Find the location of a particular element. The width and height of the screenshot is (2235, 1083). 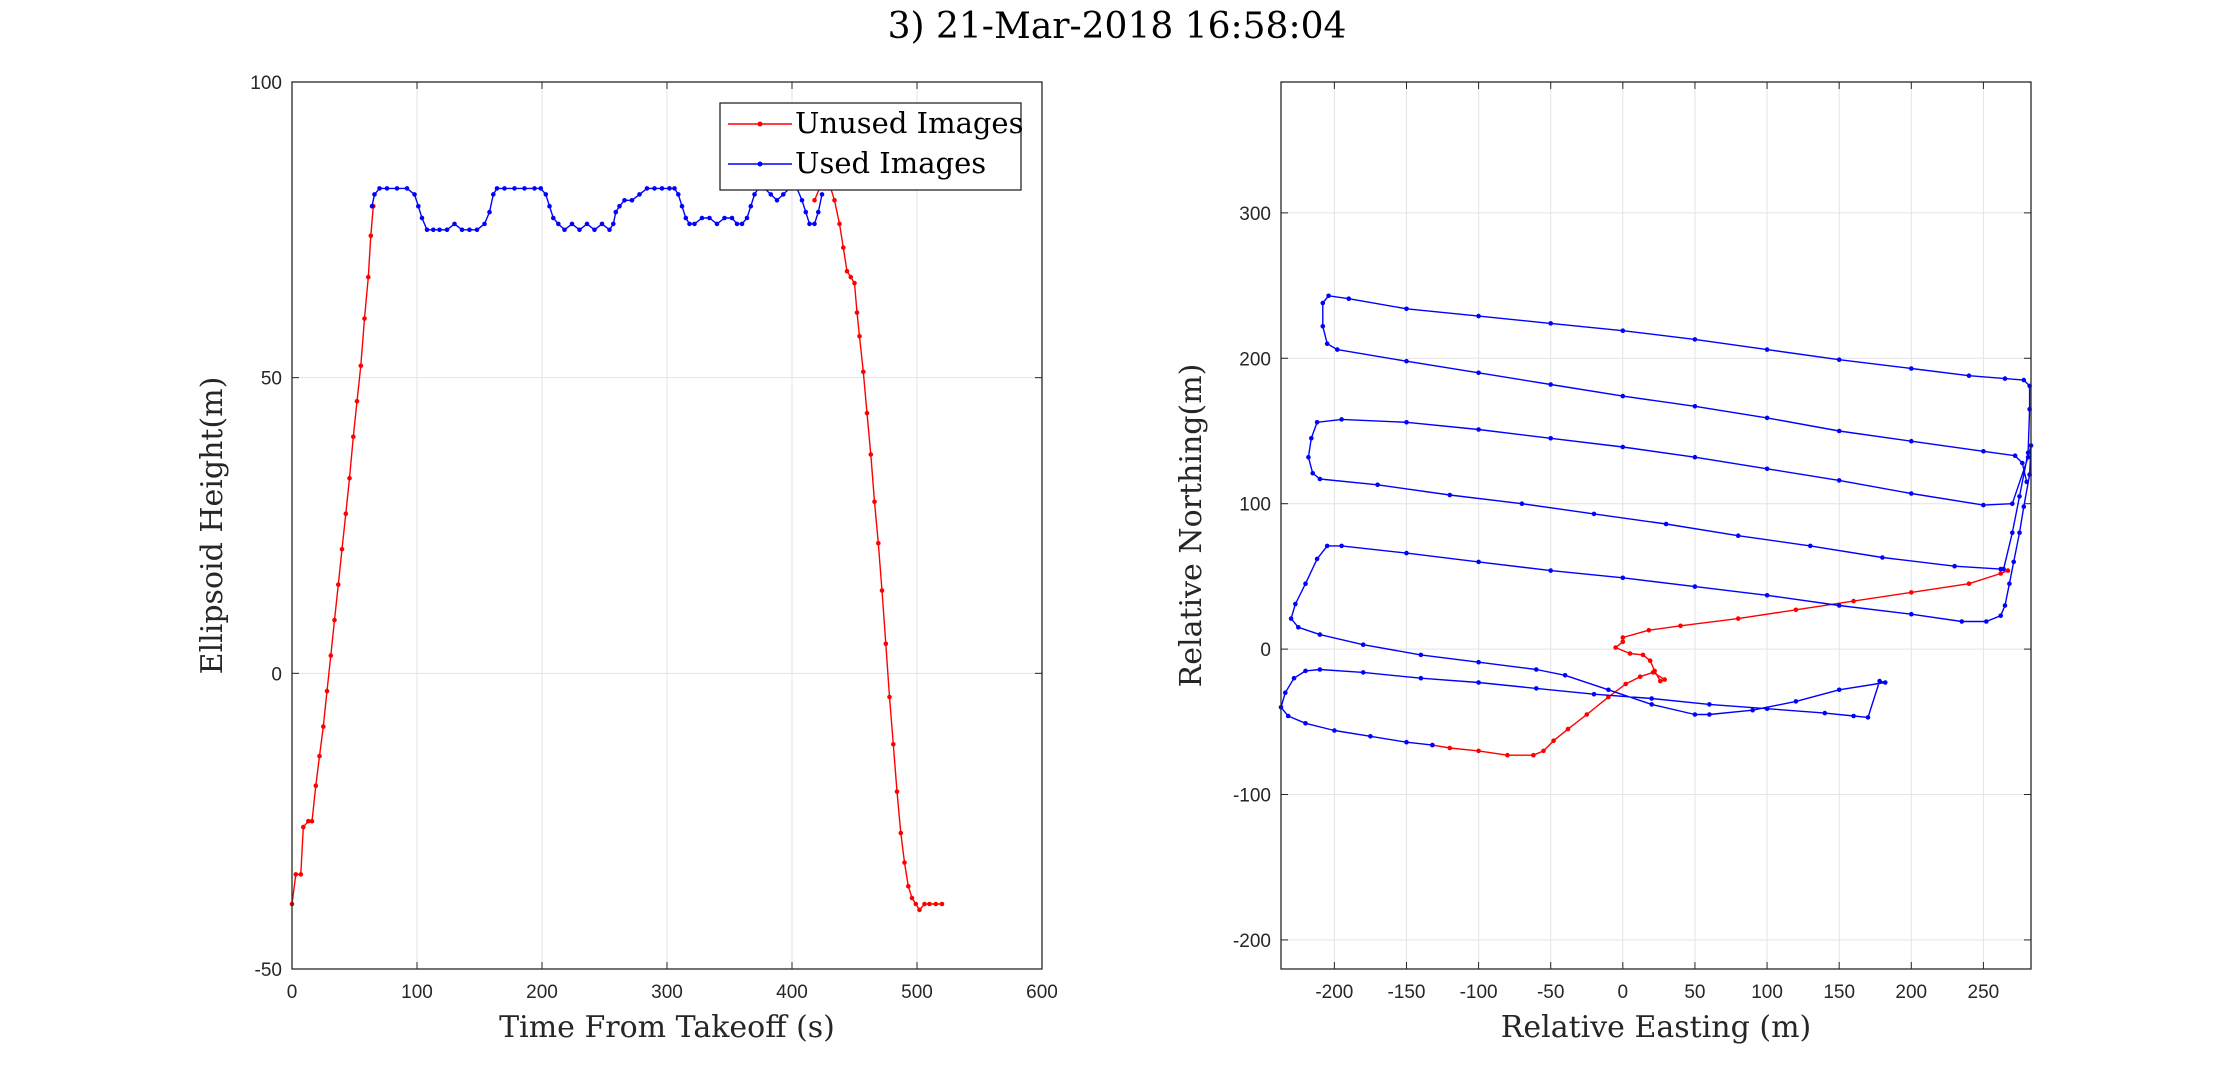

right-plot-area is located at coordinates (1656, 525).